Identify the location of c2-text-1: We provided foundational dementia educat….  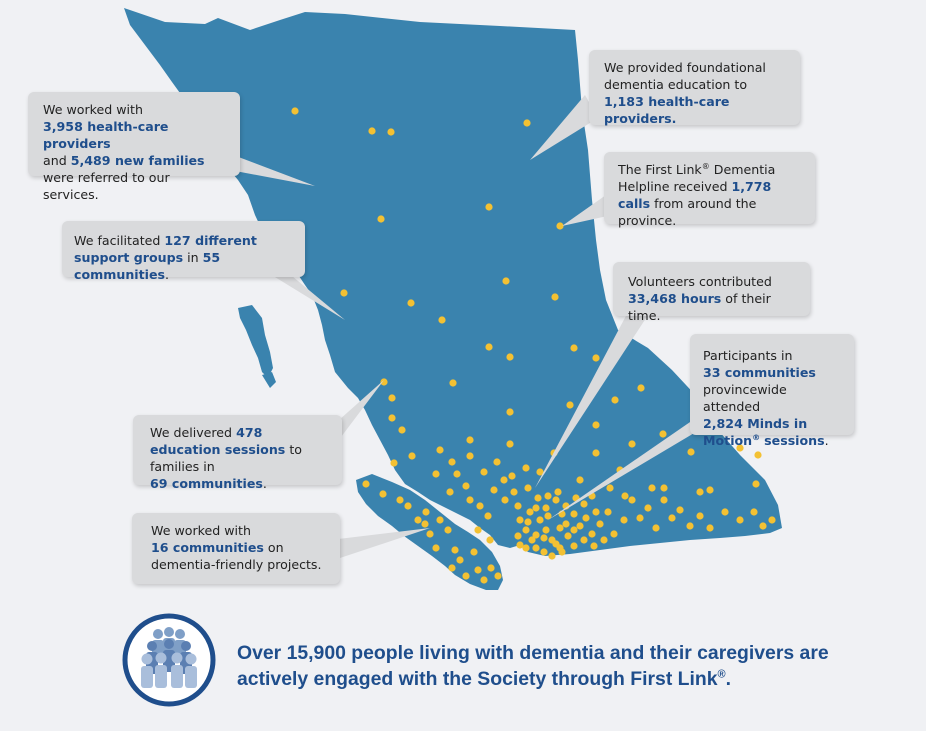
(685, 76).